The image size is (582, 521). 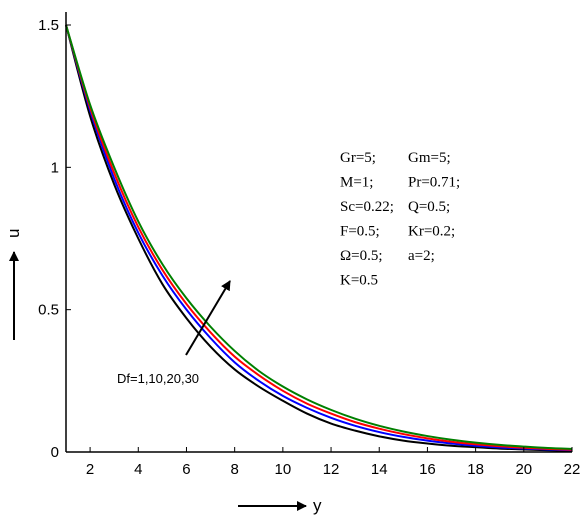 I want to click on x-tick-label: 14, so click(x=379, y=469).